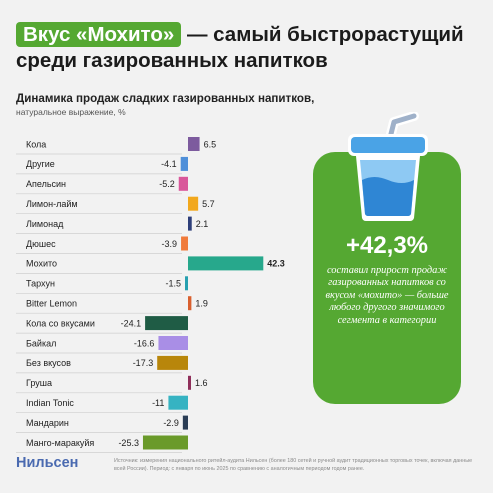 The height and width of the screenshot is (493, 493). I want to click on value-label: -11, so click(158, 403).